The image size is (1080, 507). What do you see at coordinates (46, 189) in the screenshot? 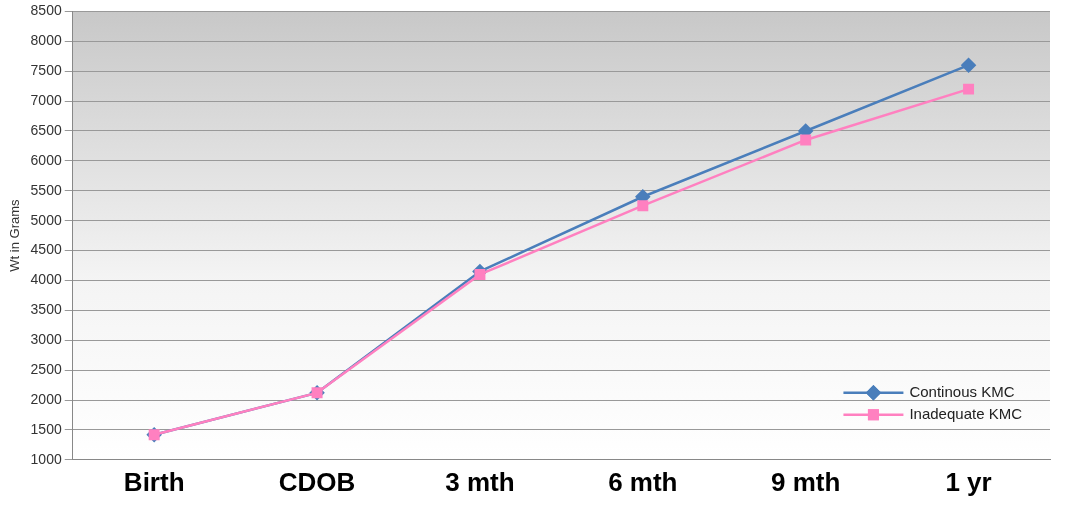
I see `y-tick-label: 5500` at bounding box center [46, 189].